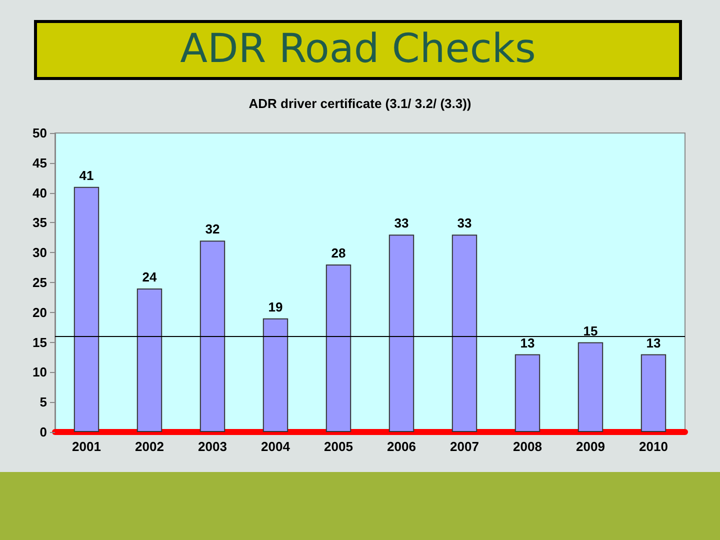 Image resolution: width=720 pixels, height=540 pixels. I want to click on data-label: 28, so click(338, 253).